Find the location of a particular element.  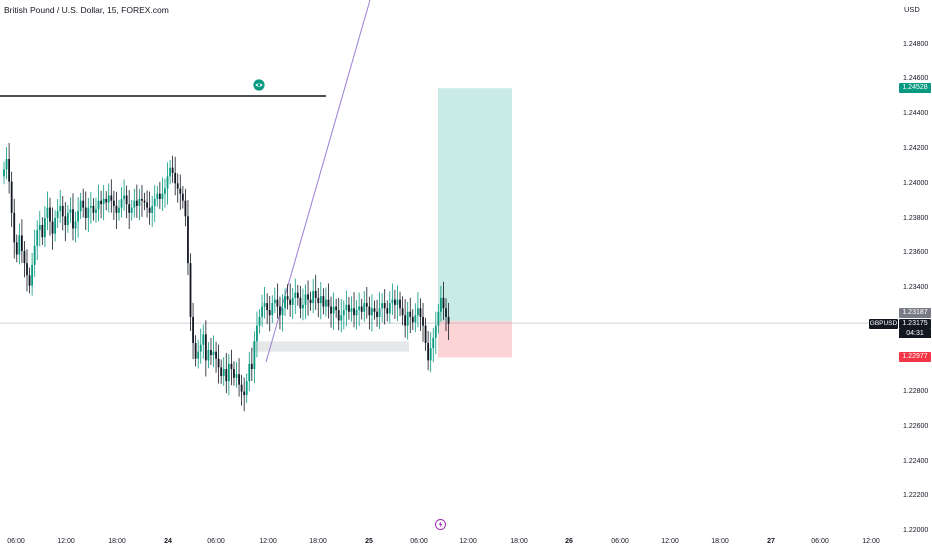

price-tick-label: 1.24000 is located at coordinates (916, 183).